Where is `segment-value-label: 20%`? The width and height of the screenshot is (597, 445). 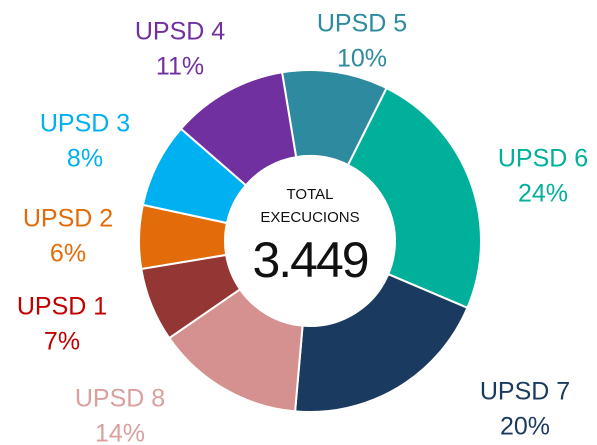 segment-value-label: 20% is located at coordinates (525, 427).